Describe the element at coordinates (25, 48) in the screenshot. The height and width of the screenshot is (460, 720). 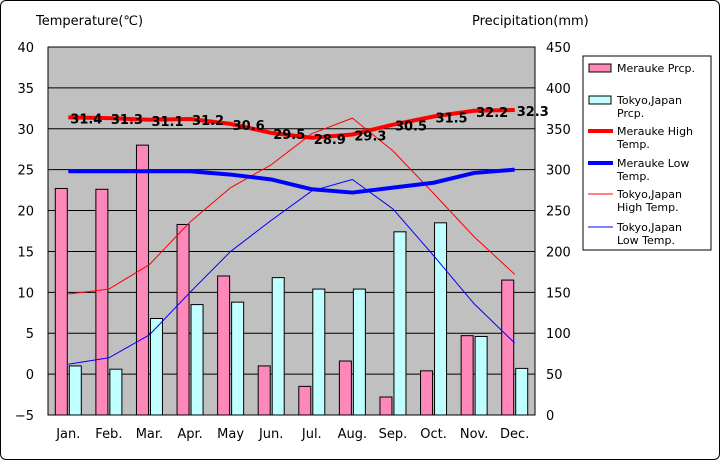
I see `left-tick-label: 40` at that location.